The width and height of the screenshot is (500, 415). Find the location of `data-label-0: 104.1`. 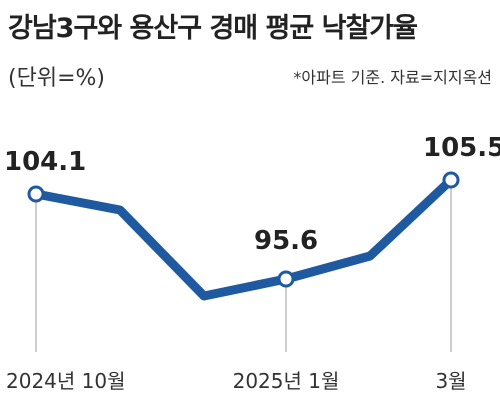

data-label-0: 104.1 is located at coordinates (45, 162).